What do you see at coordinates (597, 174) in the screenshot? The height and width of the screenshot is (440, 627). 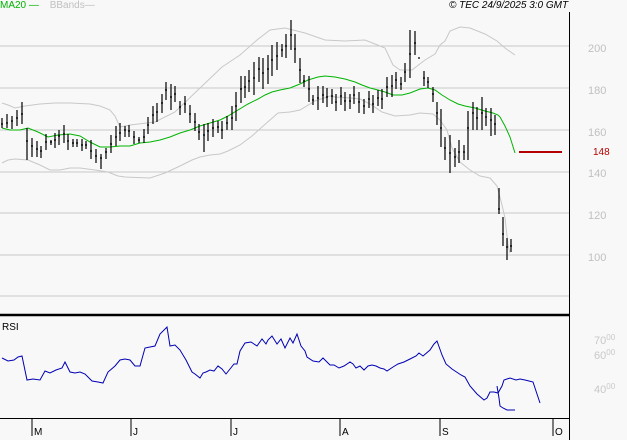 I see `price-label-140: 140` at bounding box center [597, 174].